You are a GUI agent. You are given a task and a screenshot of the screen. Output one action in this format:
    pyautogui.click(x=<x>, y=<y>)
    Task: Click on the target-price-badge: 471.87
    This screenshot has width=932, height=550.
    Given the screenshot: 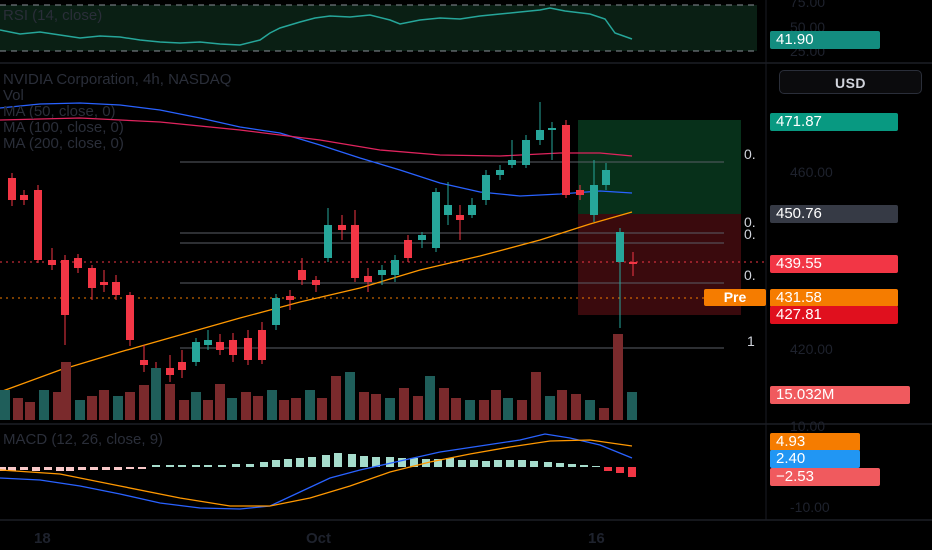 What is the action you would take?
    pyautogui.click(x=834, y=122)
    